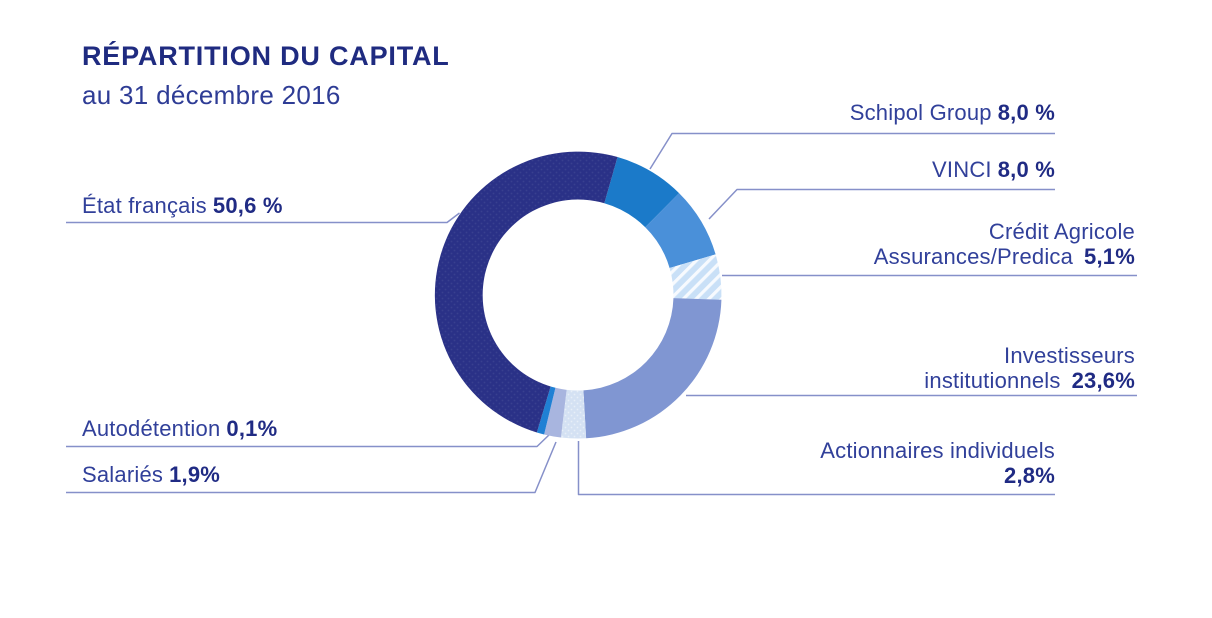 The image size is (1212, 618). I want to click on label-schipol-group-name: Schipol Group, so click(920, 112).